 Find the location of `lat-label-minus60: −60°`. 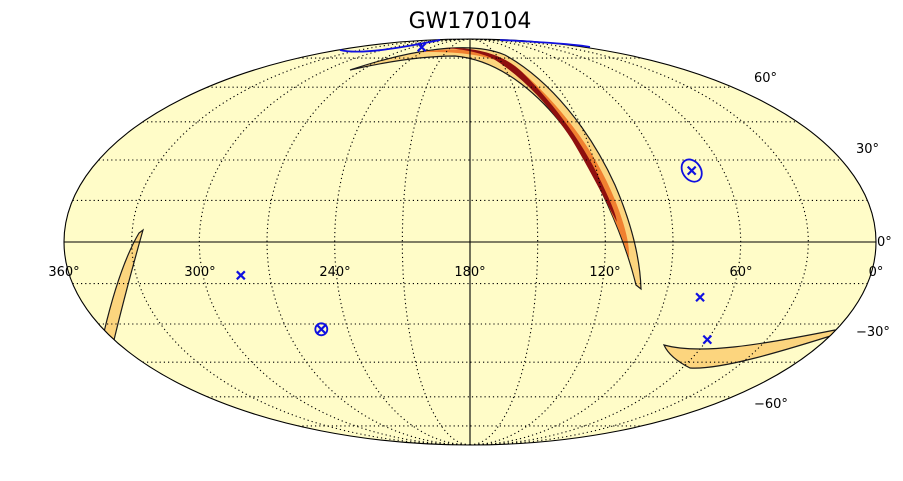

lat-label-minus60: −60° is located at coordinates (771, 404).